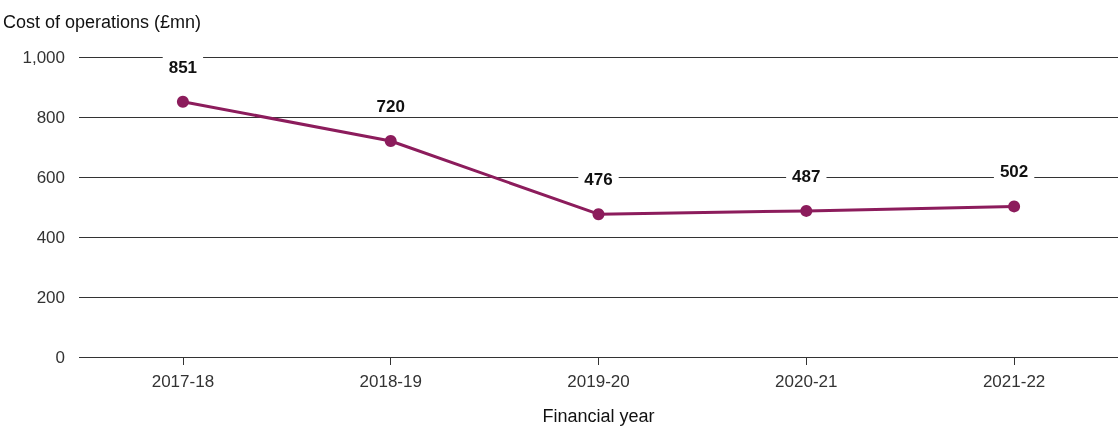  What do you see at coordinates (598, 416) in the screenshot?
I see `x-axis-title: Financial year` at bounding box center [598, 416].